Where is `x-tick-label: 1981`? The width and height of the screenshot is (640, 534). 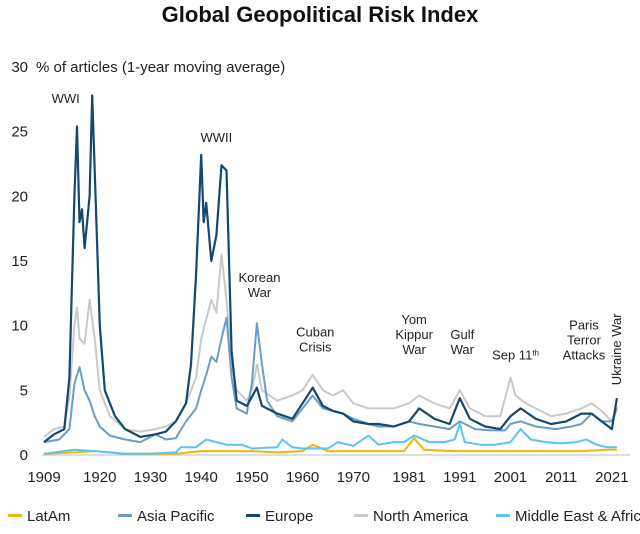 x-tick-label: 1981 is located at coordinates (408, 477).